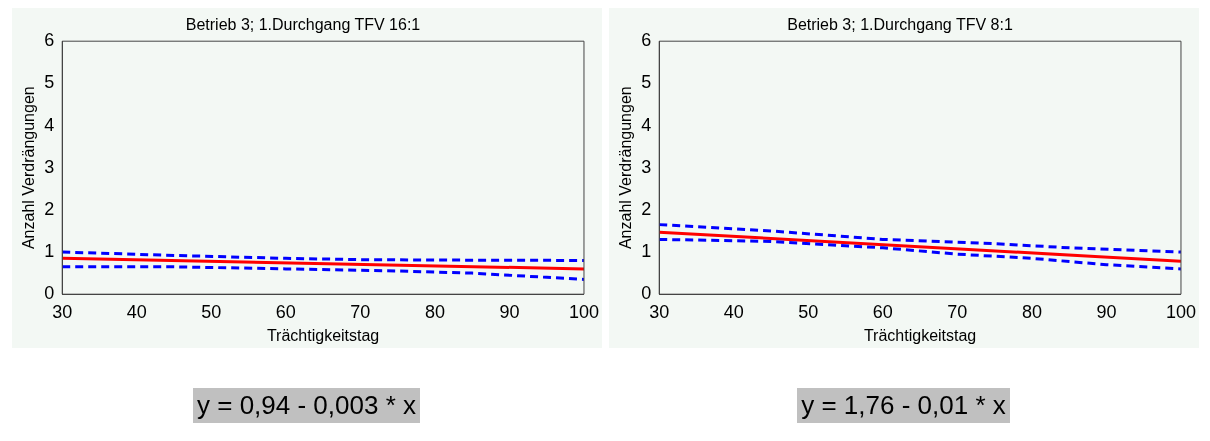 This screenshot has width=1210, height=441. Describe the element at coordinates (899, 25) in the screenshot. I see `chart-title: Betrieb 3; 1.Durchgang TFV 8:1` at that location.